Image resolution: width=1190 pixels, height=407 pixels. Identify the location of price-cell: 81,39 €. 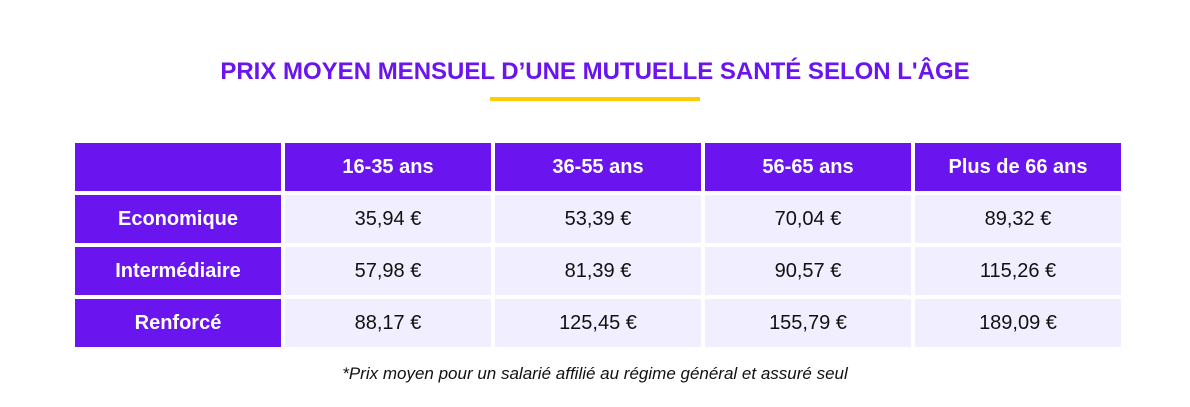
(598, 271).